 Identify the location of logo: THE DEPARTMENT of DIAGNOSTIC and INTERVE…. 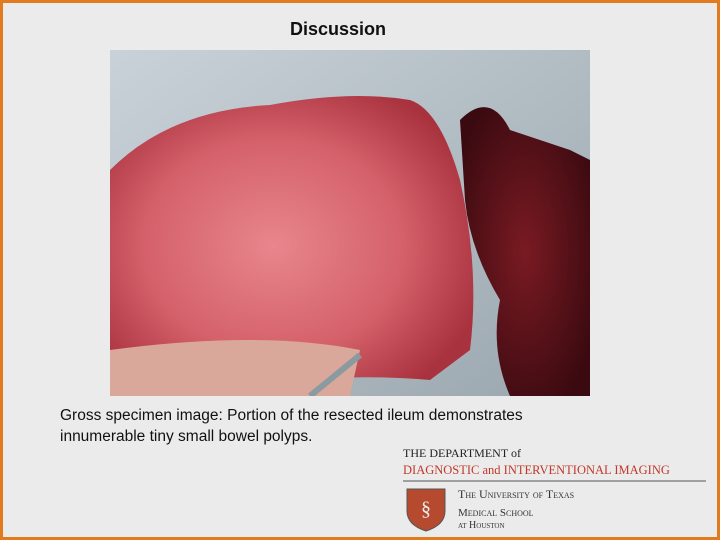
(554, 489).